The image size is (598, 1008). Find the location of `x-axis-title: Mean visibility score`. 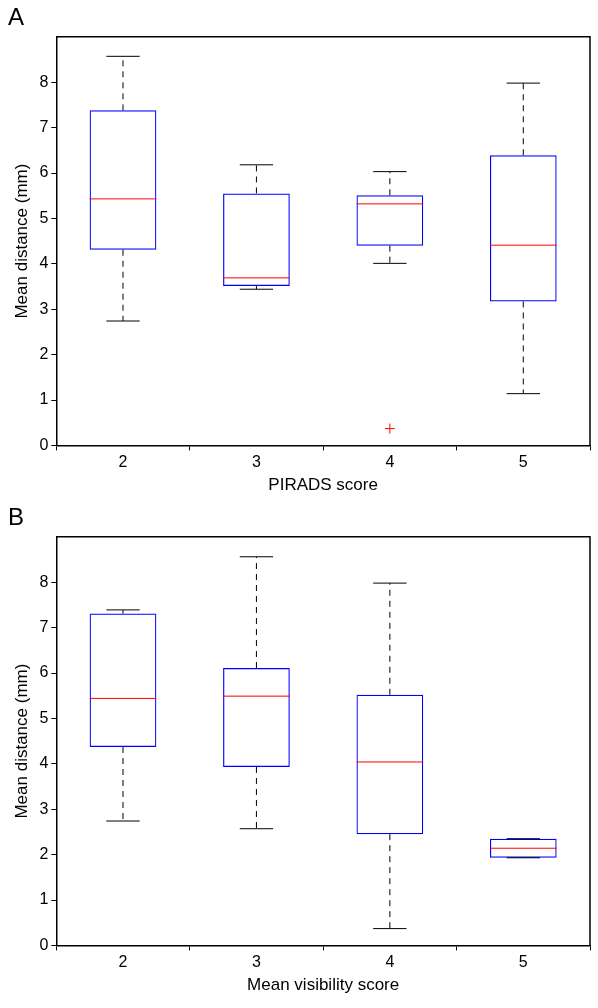

x-axis-title: Mean visibility score is located at coordinates (323, 985).